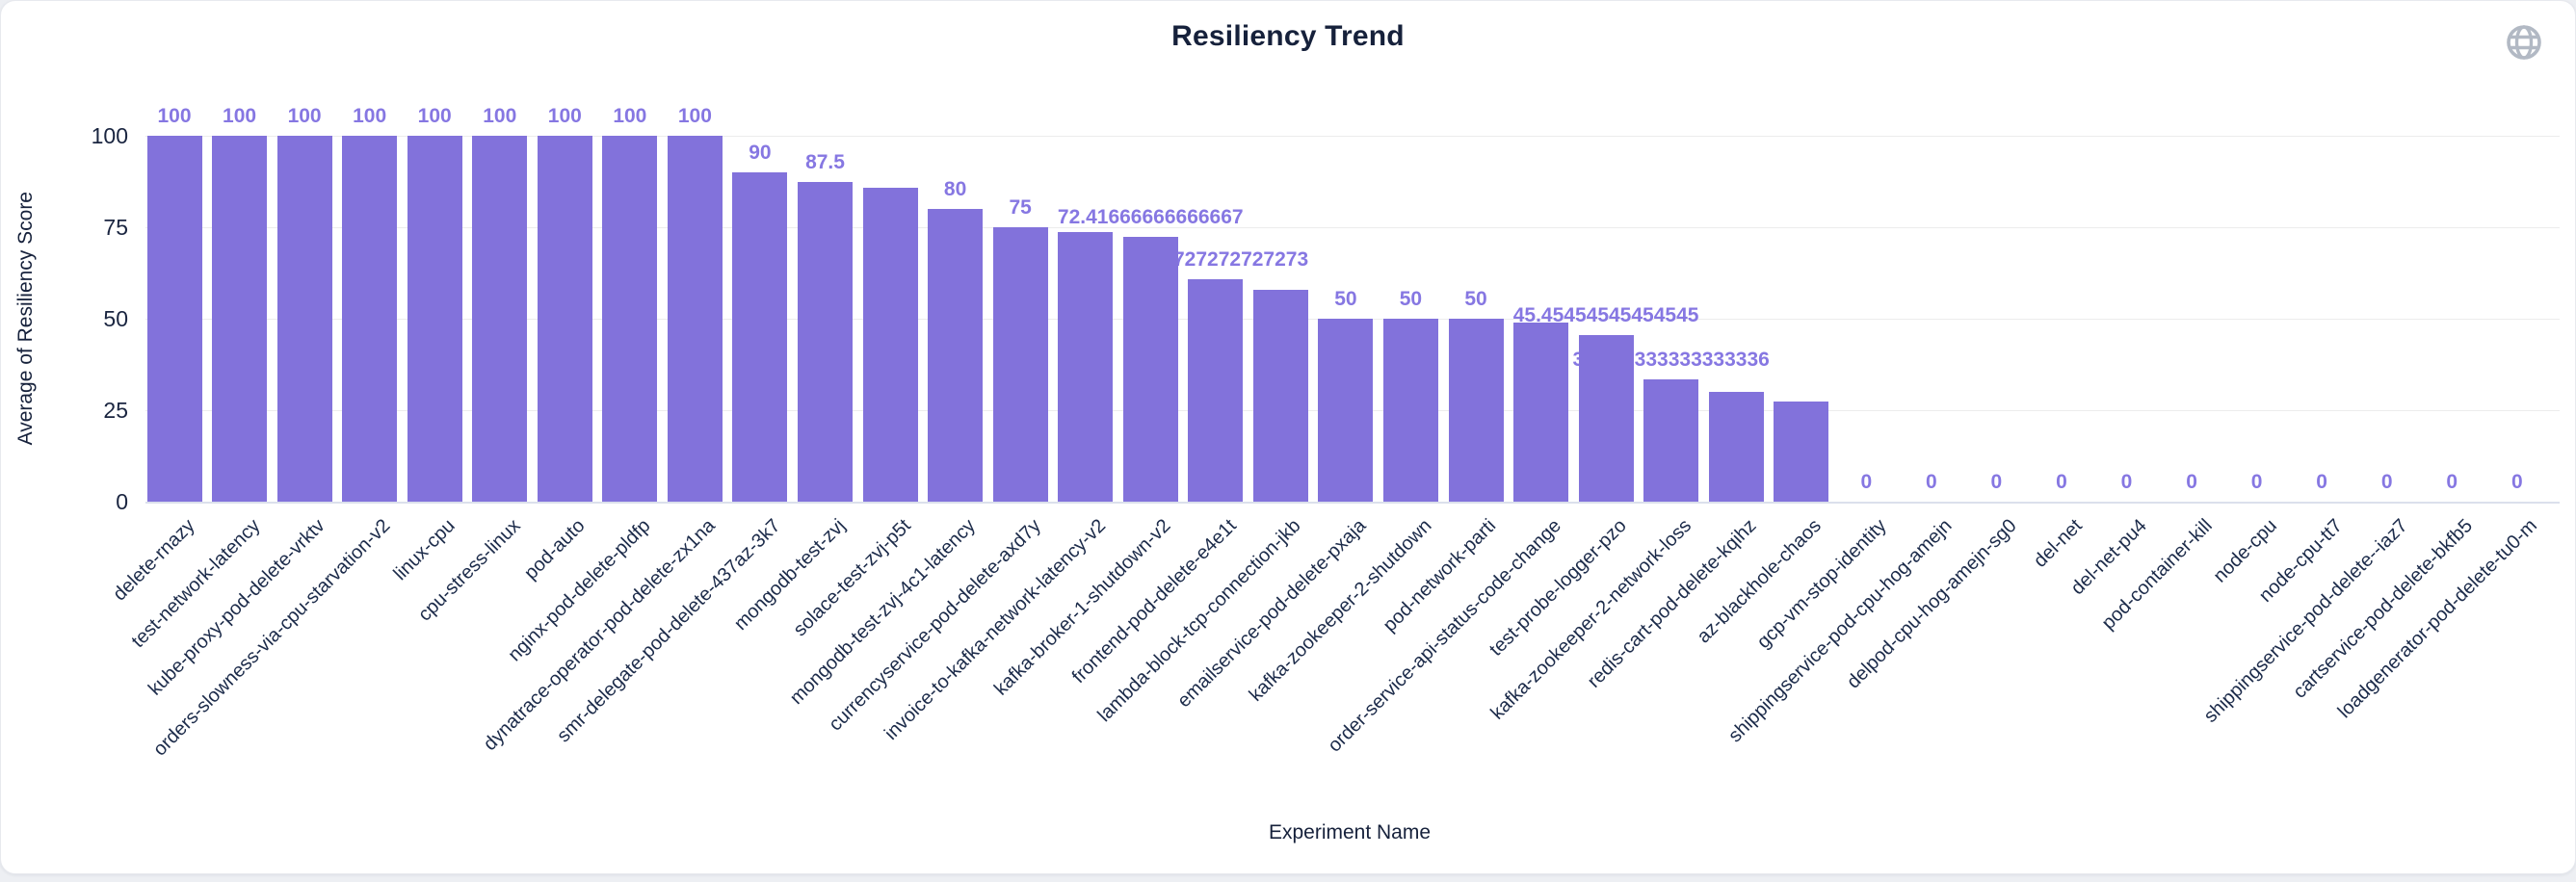  I want to click on y-tick-label: 50, so click(115, 318).